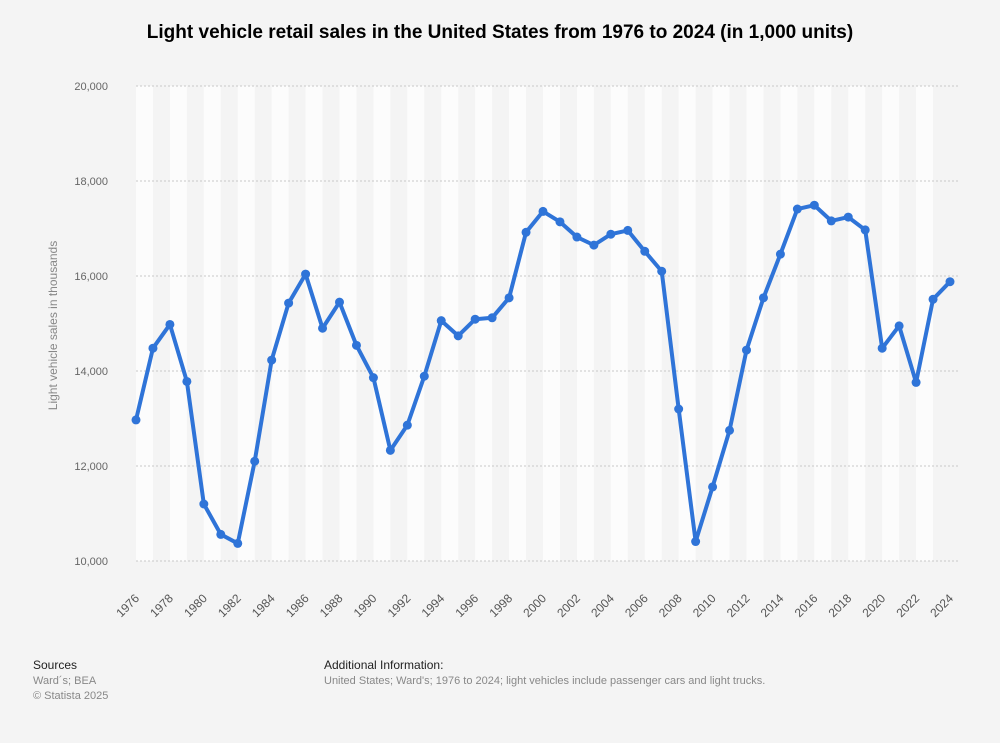 This screenshot has width=1000, height=743. Describe the element at coordinates (602, 605) in the screenshot. I see `x-tick-label: 2004` at that location.